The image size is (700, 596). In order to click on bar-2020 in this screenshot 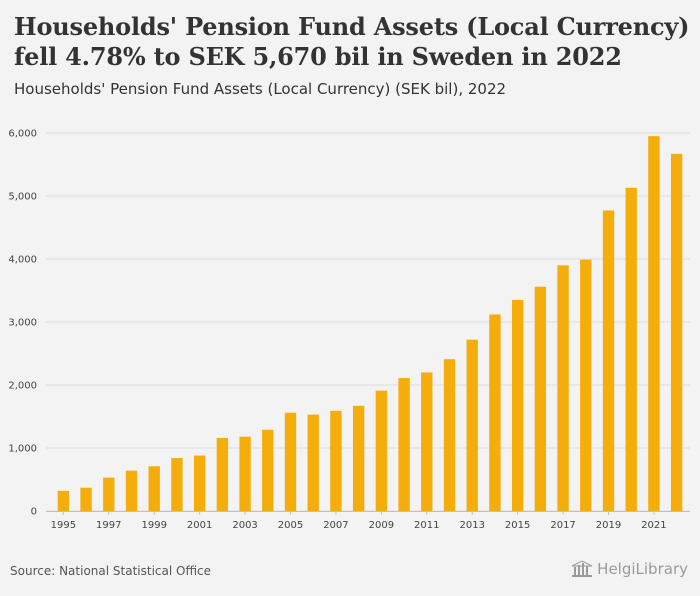, I will do `click(631, 349)`.